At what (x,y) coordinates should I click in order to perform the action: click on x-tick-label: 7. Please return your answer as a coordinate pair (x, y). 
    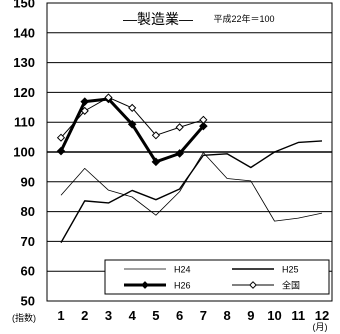
    Looking at the image, I should click on (203, 315).